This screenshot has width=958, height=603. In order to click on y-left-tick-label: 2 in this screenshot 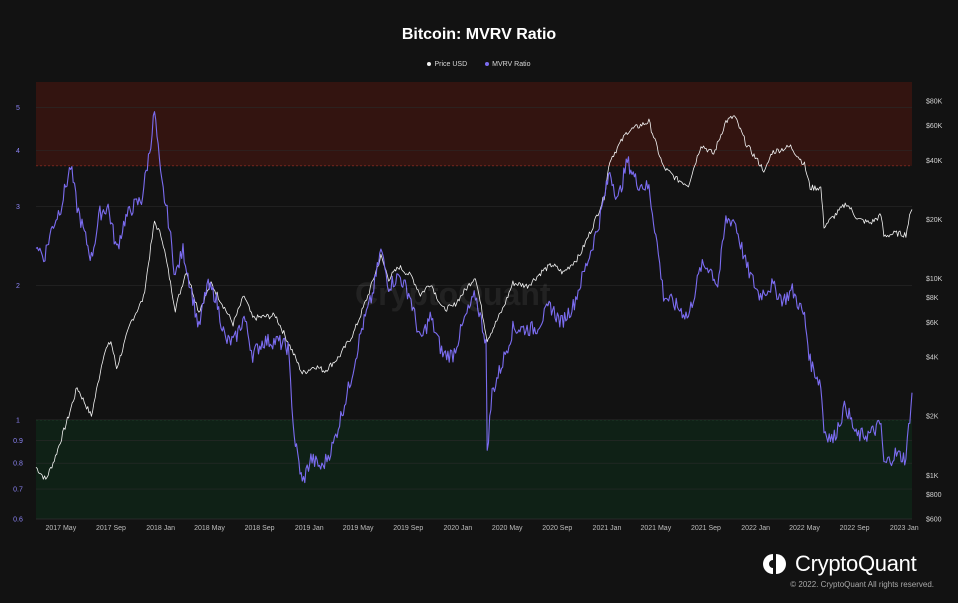, I will do `click(18, 286)`.